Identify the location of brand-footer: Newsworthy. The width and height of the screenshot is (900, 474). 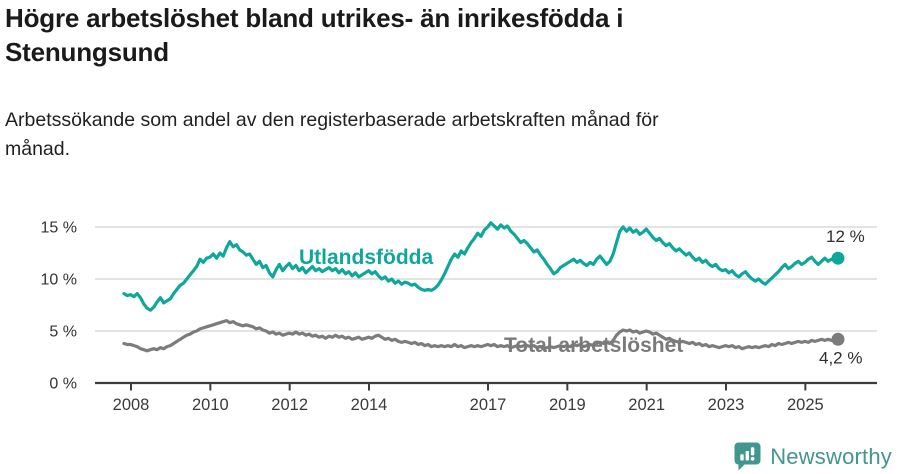
(813, 456).